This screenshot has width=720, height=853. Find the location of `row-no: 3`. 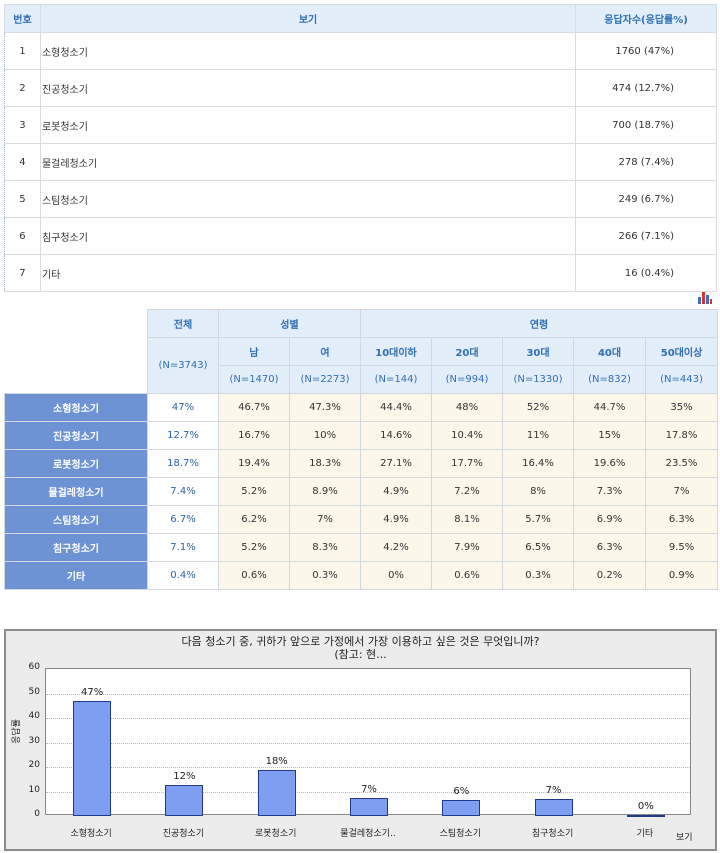

row-no: 3 is located at coordinates (22, 125).